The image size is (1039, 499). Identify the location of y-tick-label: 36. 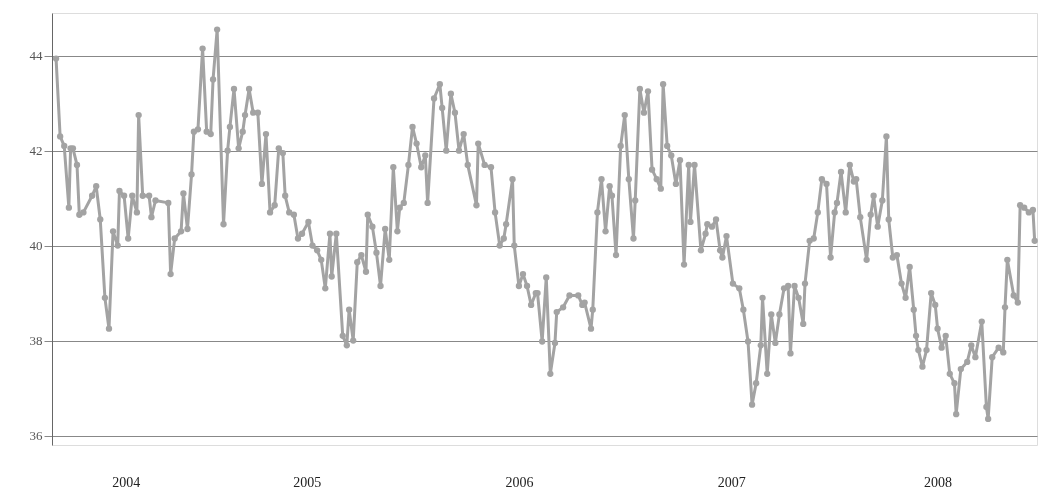
(36, 436).